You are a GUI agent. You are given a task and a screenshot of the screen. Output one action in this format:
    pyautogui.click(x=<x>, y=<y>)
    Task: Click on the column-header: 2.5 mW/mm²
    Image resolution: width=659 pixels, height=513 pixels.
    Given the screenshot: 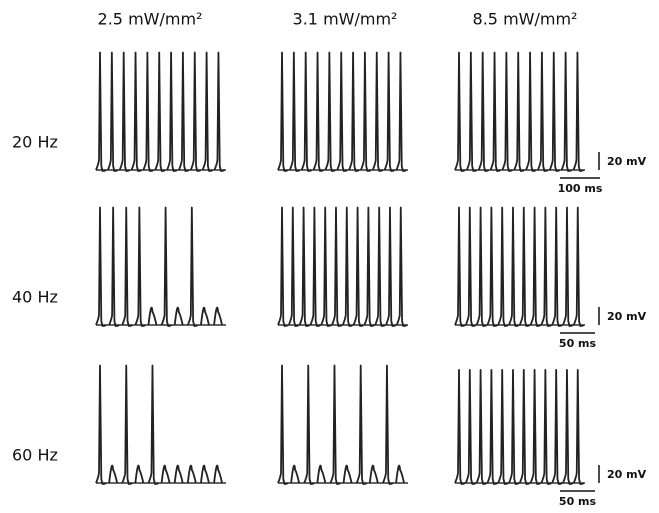 What is the action you would take?
    pyautogui.click(x=150, y=19)
    